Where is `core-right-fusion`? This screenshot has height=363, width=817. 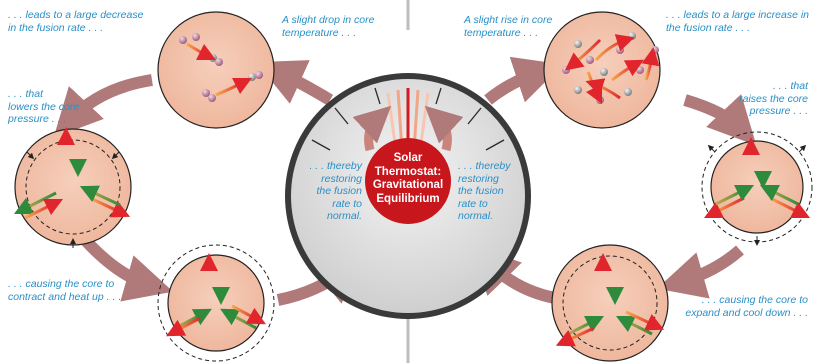 core-right-fusion is located at coordinates (602, 70).